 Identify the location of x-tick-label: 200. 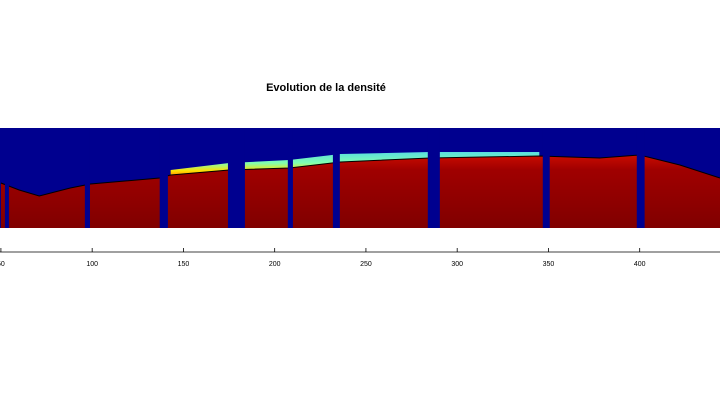
(275, 264).